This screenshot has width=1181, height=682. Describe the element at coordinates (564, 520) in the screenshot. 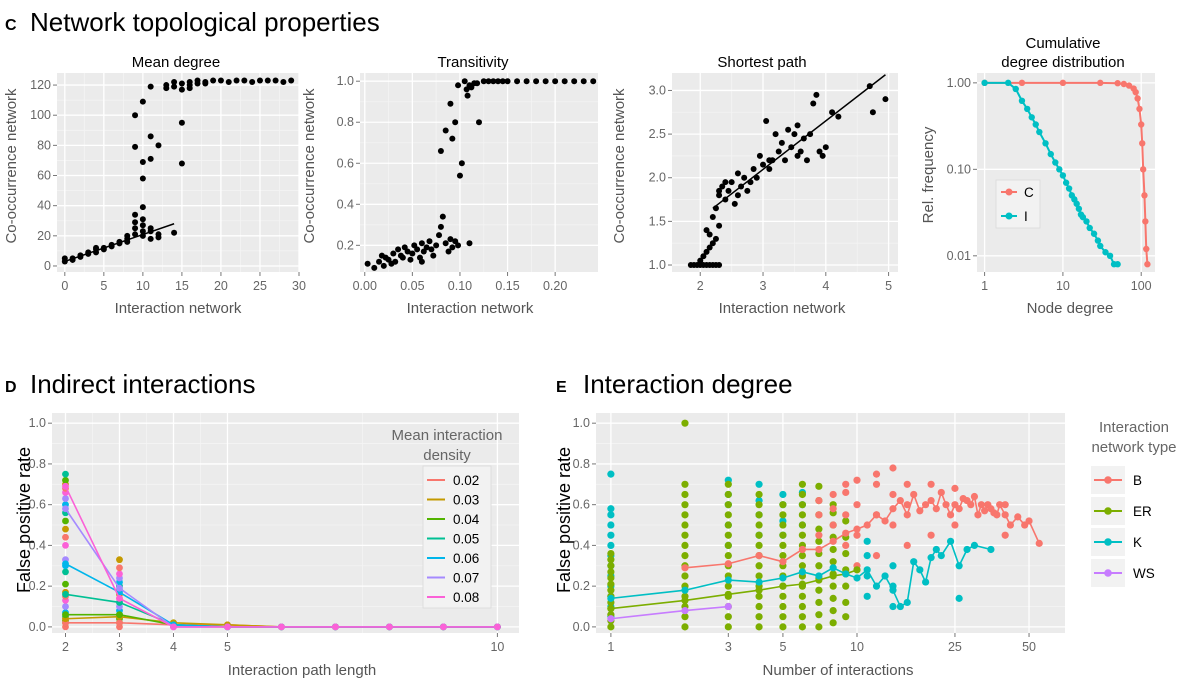

I see `interaction-degree-ylabel: False positive rate` at that location.